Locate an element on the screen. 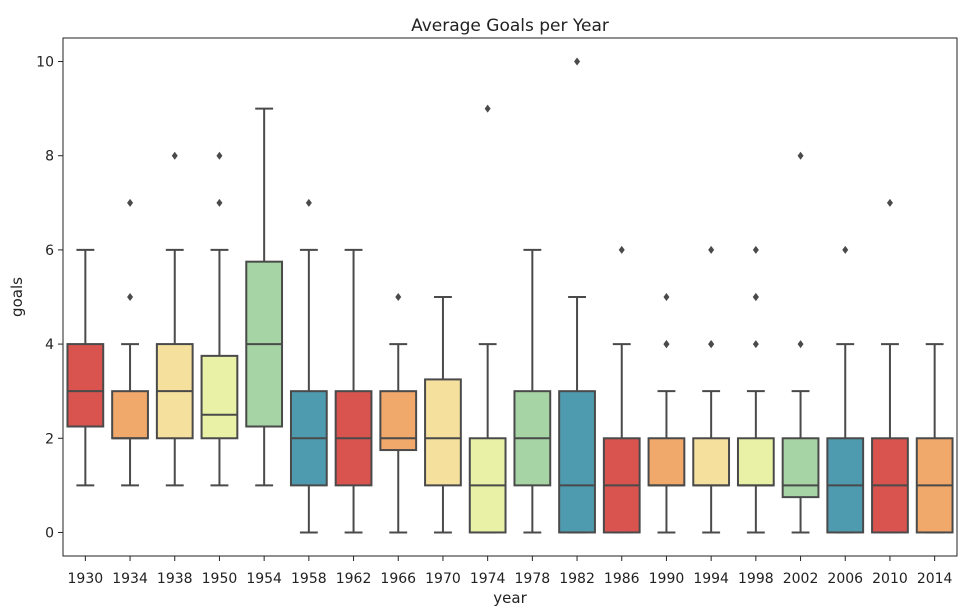  box-1986 is located at coordinates (621, 389).